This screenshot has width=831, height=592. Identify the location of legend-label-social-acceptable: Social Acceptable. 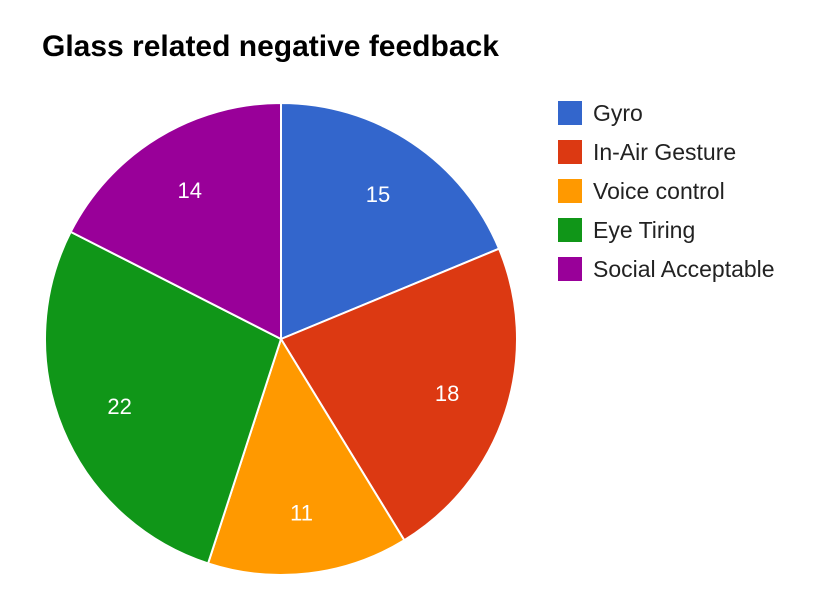
(684, 269).